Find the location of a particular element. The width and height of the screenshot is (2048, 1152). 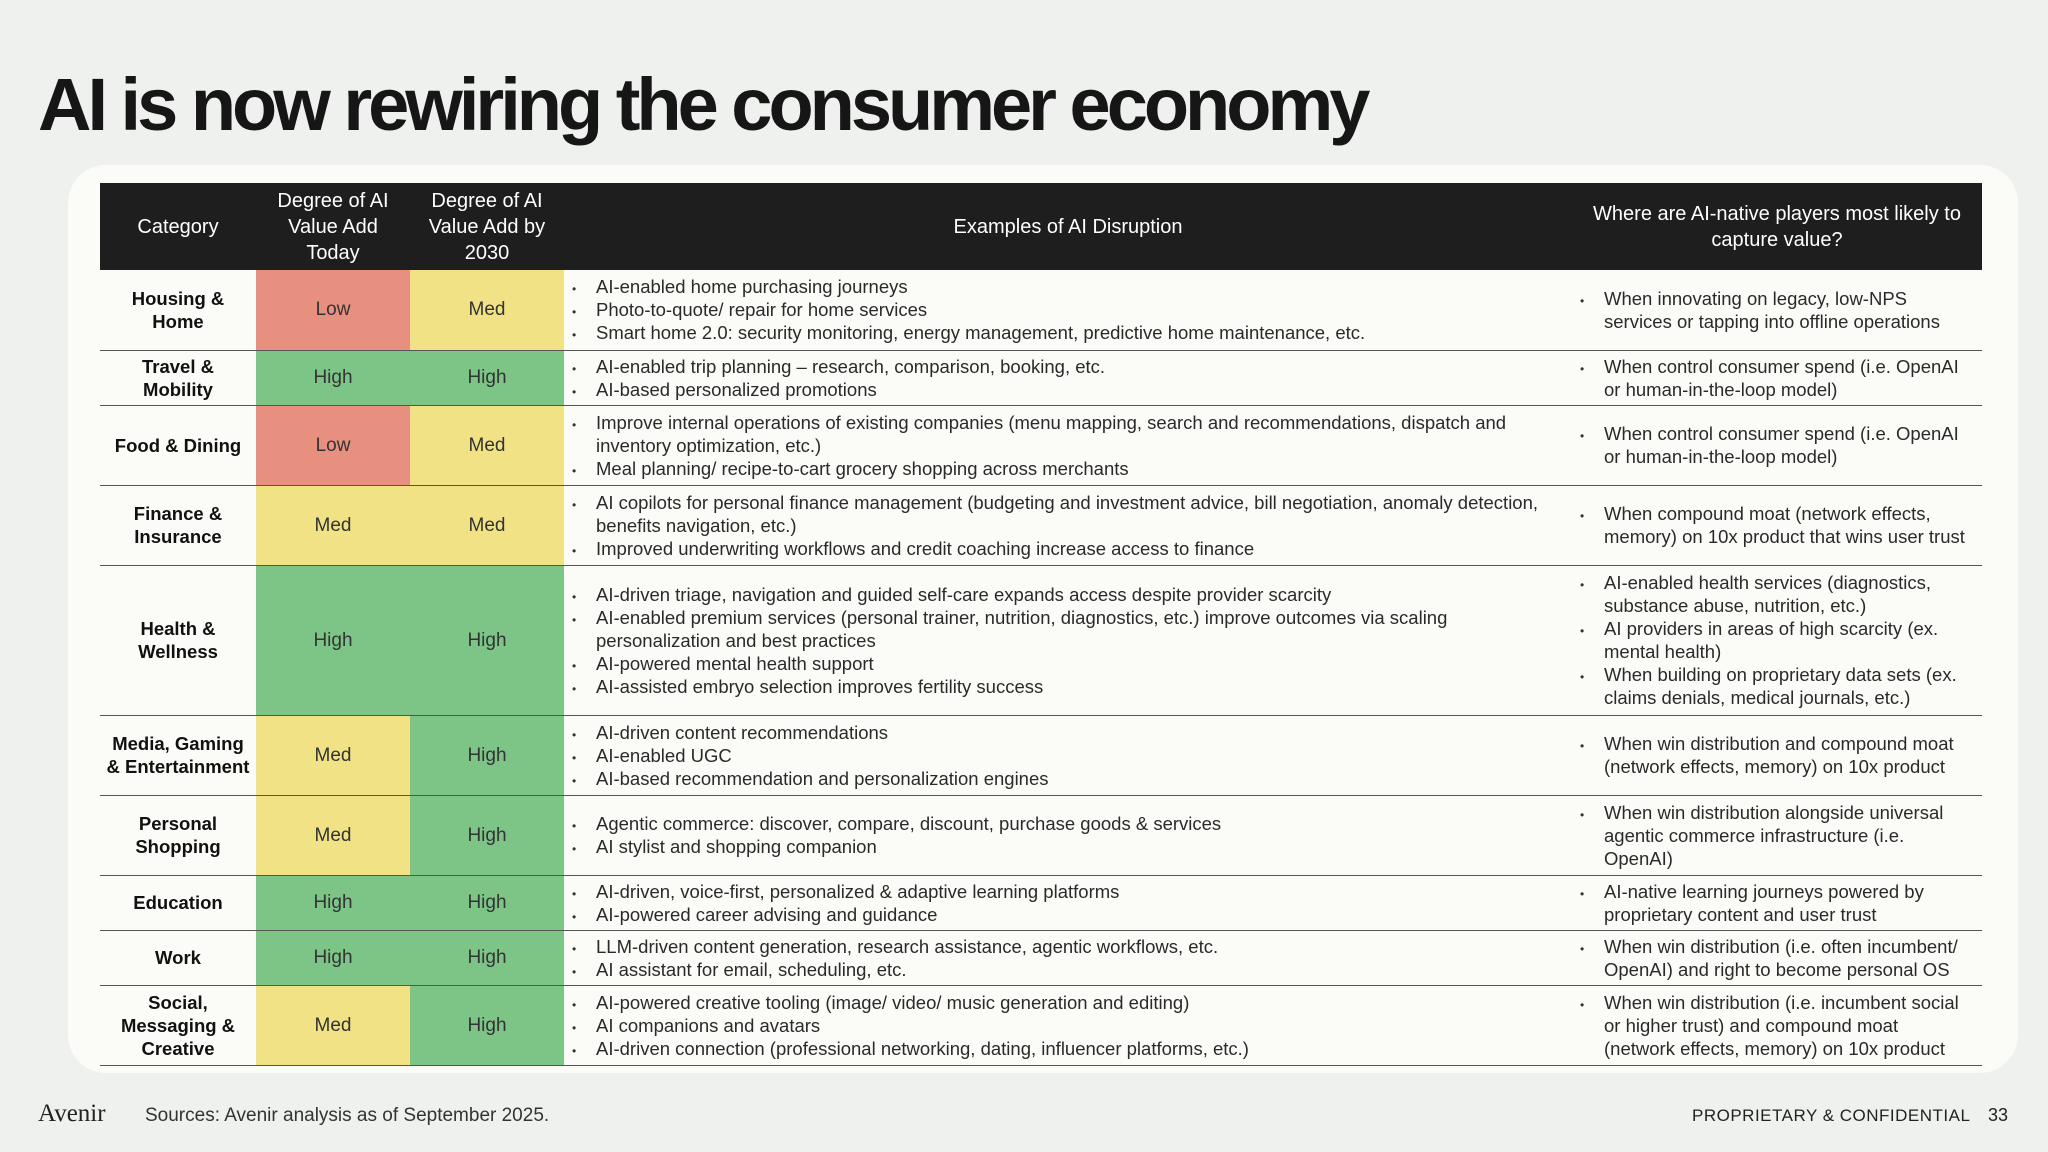

bullet-item: AI-enabled UGC is located at coordinates (1066, 757).